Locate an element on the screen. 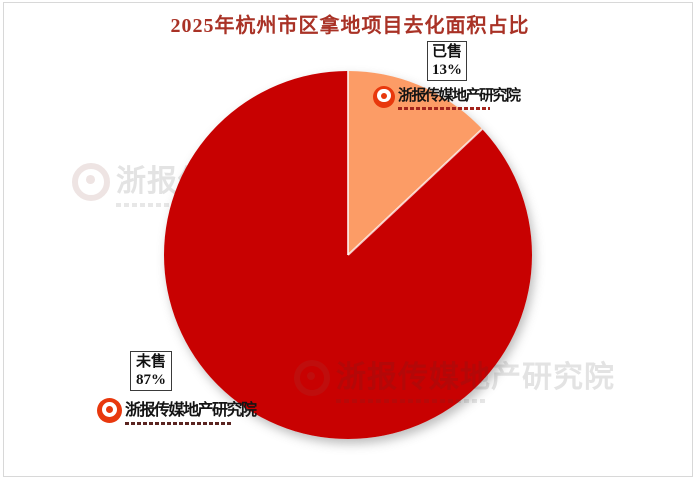 Image resolution: width=700 pixels, height=484 pixels. label-box-sold: 已售 13% is located at coordinates (447, 61).